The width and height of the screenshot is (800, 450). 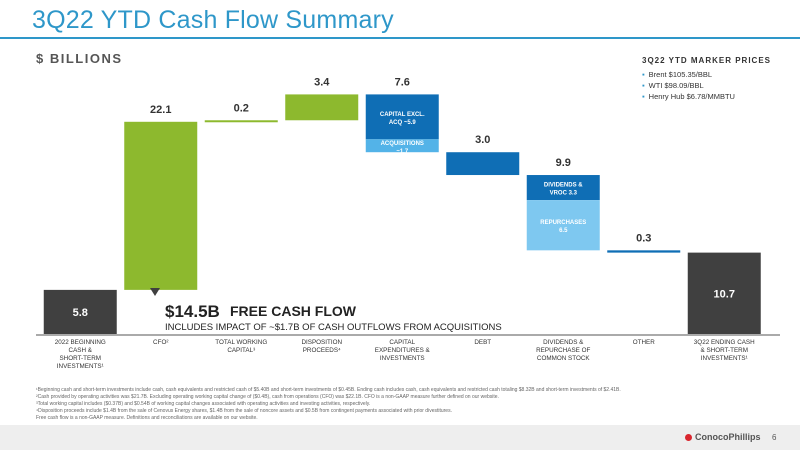 What do you see at coordinates (400, 437) in the screenshot?
I see `footer-bar` at bounding box center [400, 437].